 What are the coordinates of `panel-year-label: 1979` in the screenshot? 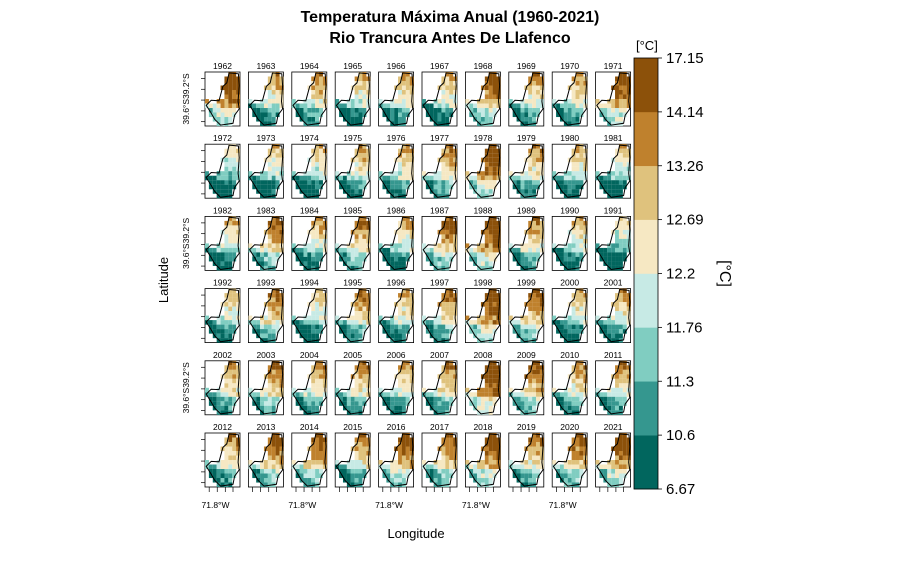 It's located at (526, 138).